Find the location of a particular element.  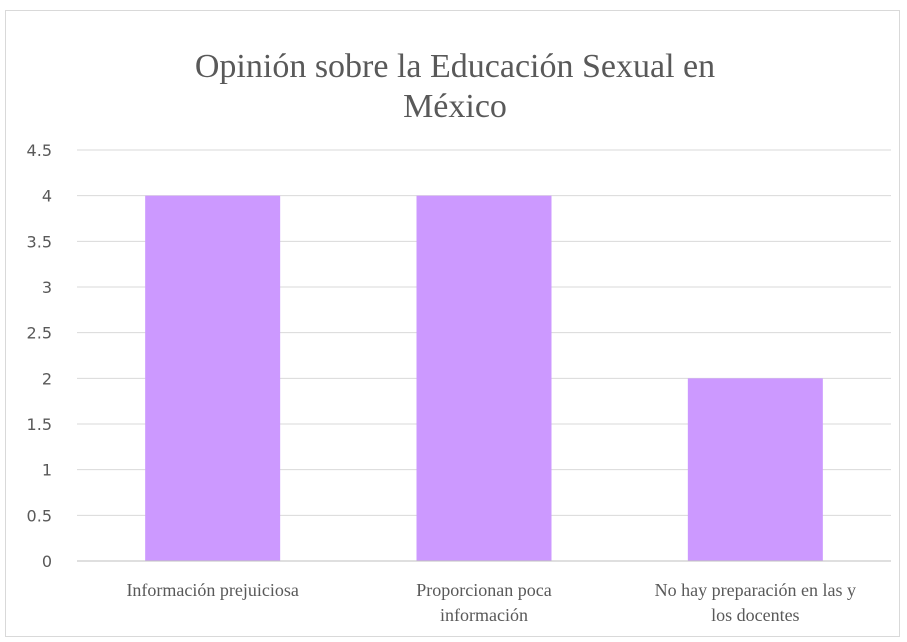

y-tick-label: 3 is located at coordinates (47, 287).